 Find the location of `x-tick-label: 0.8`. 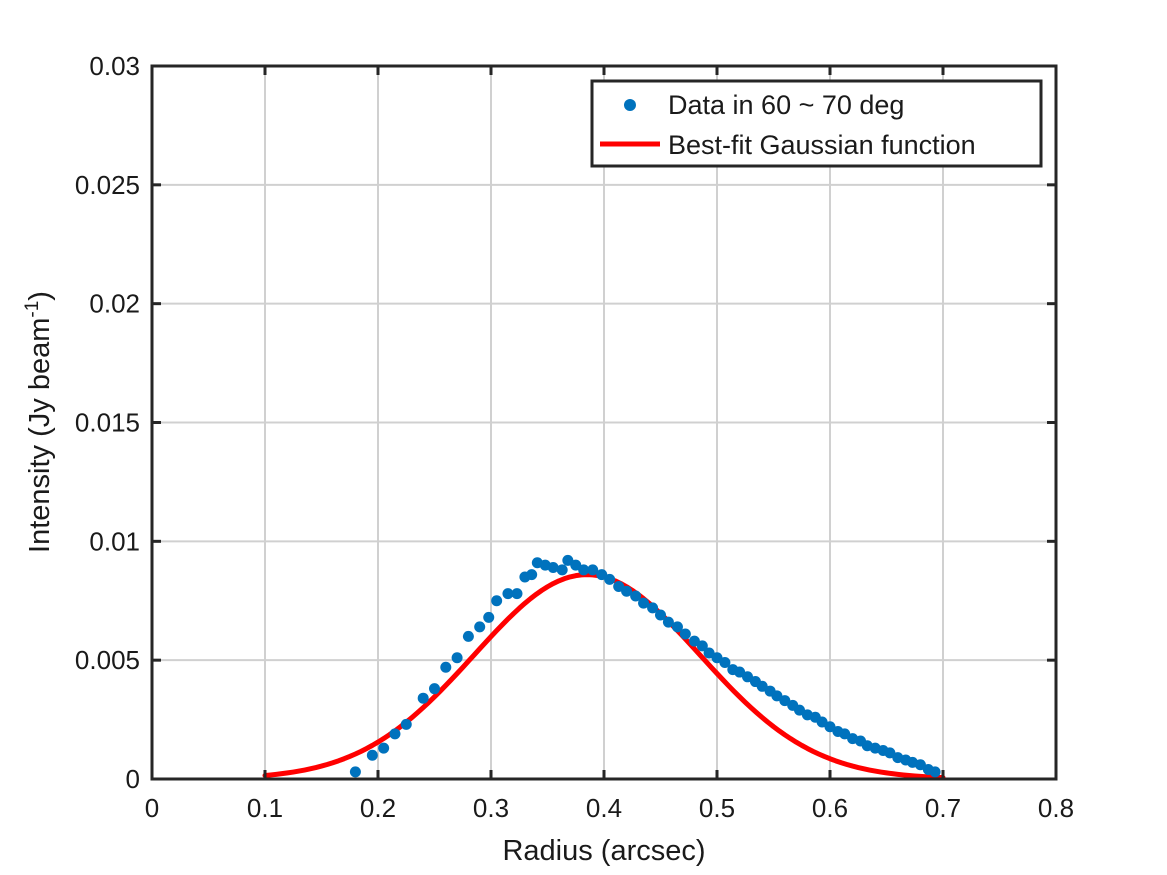

x-tick-label: 0.8 is located at coordinates (1056, 808).